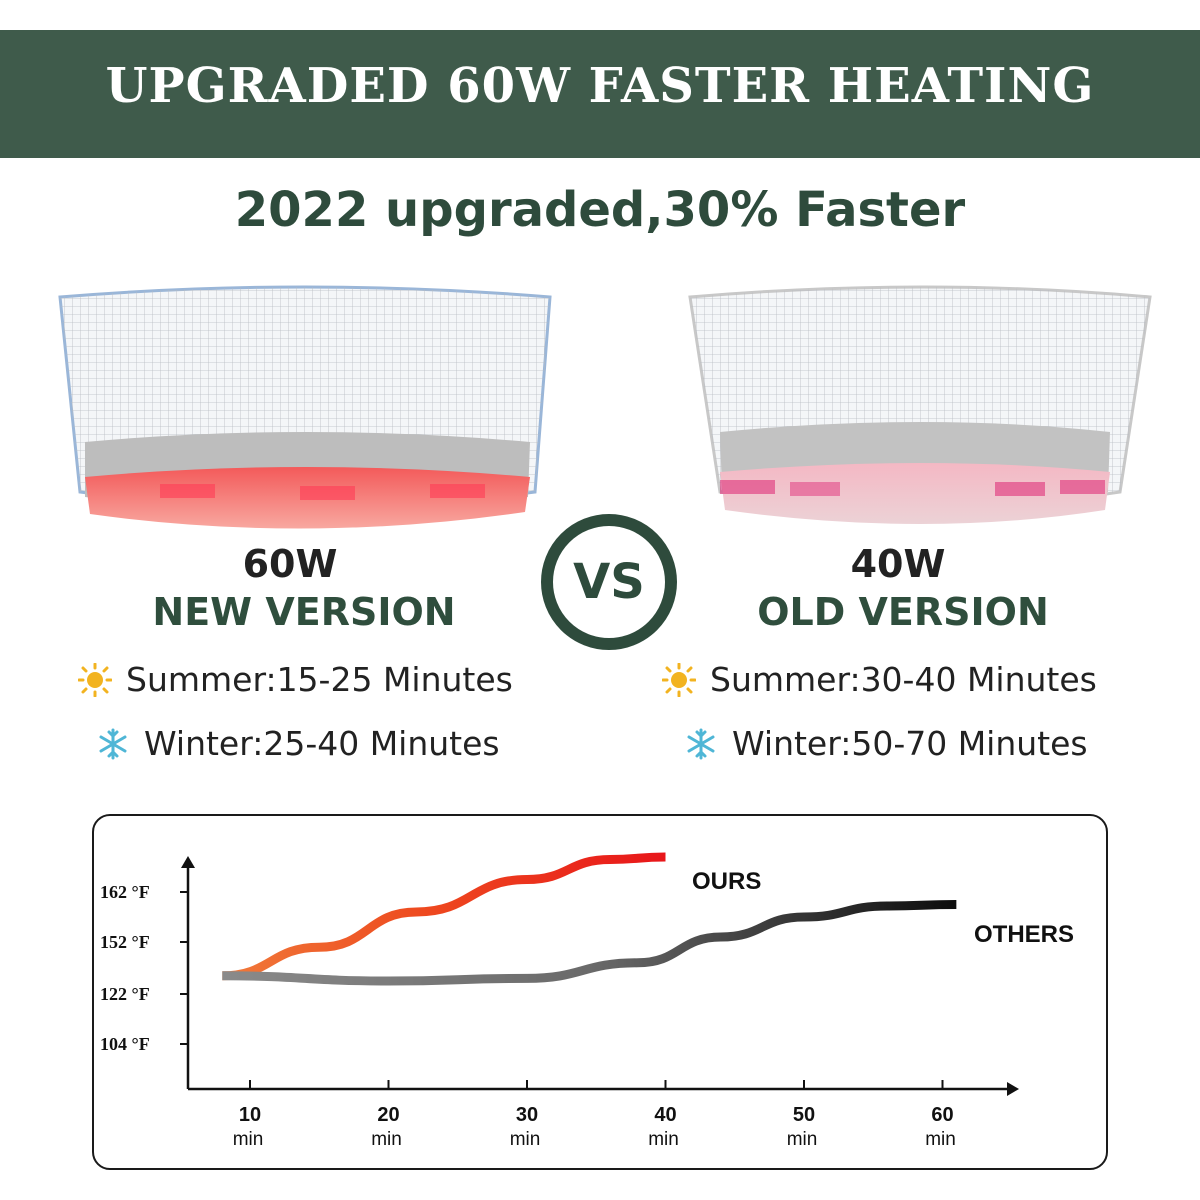 This screenshot has width=1200, height=1200. Describe the element at coordinates (898, 564) in the screenshot. I see `old-watt-label: 40W` at that location.